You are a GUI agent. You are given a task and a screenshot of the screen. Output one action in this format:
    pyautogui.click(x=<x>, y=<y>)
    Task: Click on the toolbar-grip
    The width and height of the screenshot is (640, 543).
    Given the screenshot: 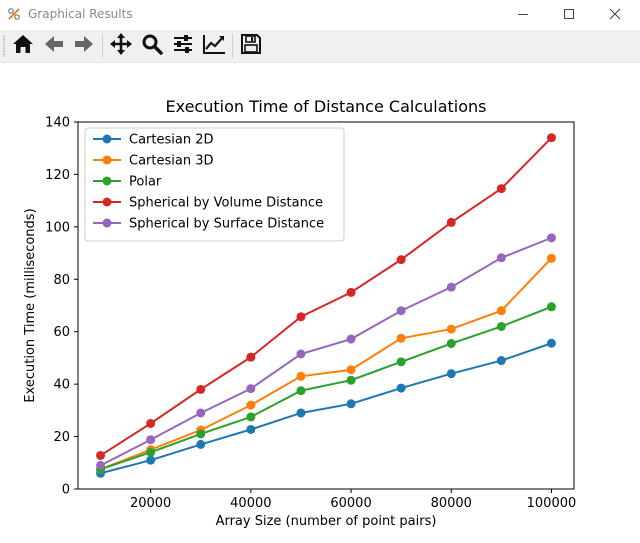 What is the action you would take?
    pyautogui.click(x=4, y=46)
    